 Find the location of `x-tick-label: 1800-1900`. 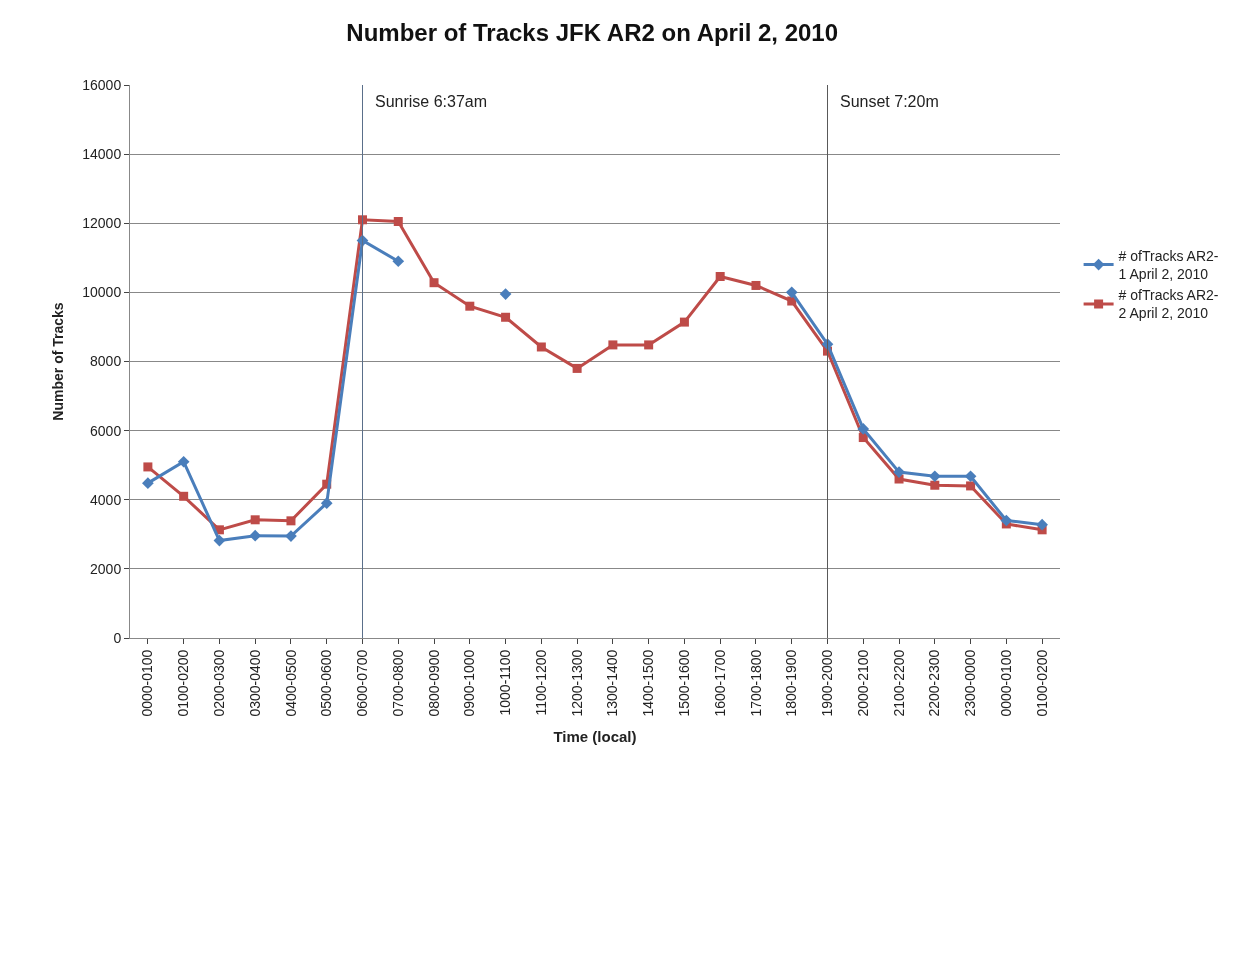

x-tick-label: 1800-1900 is located at coordinates (791, 683).